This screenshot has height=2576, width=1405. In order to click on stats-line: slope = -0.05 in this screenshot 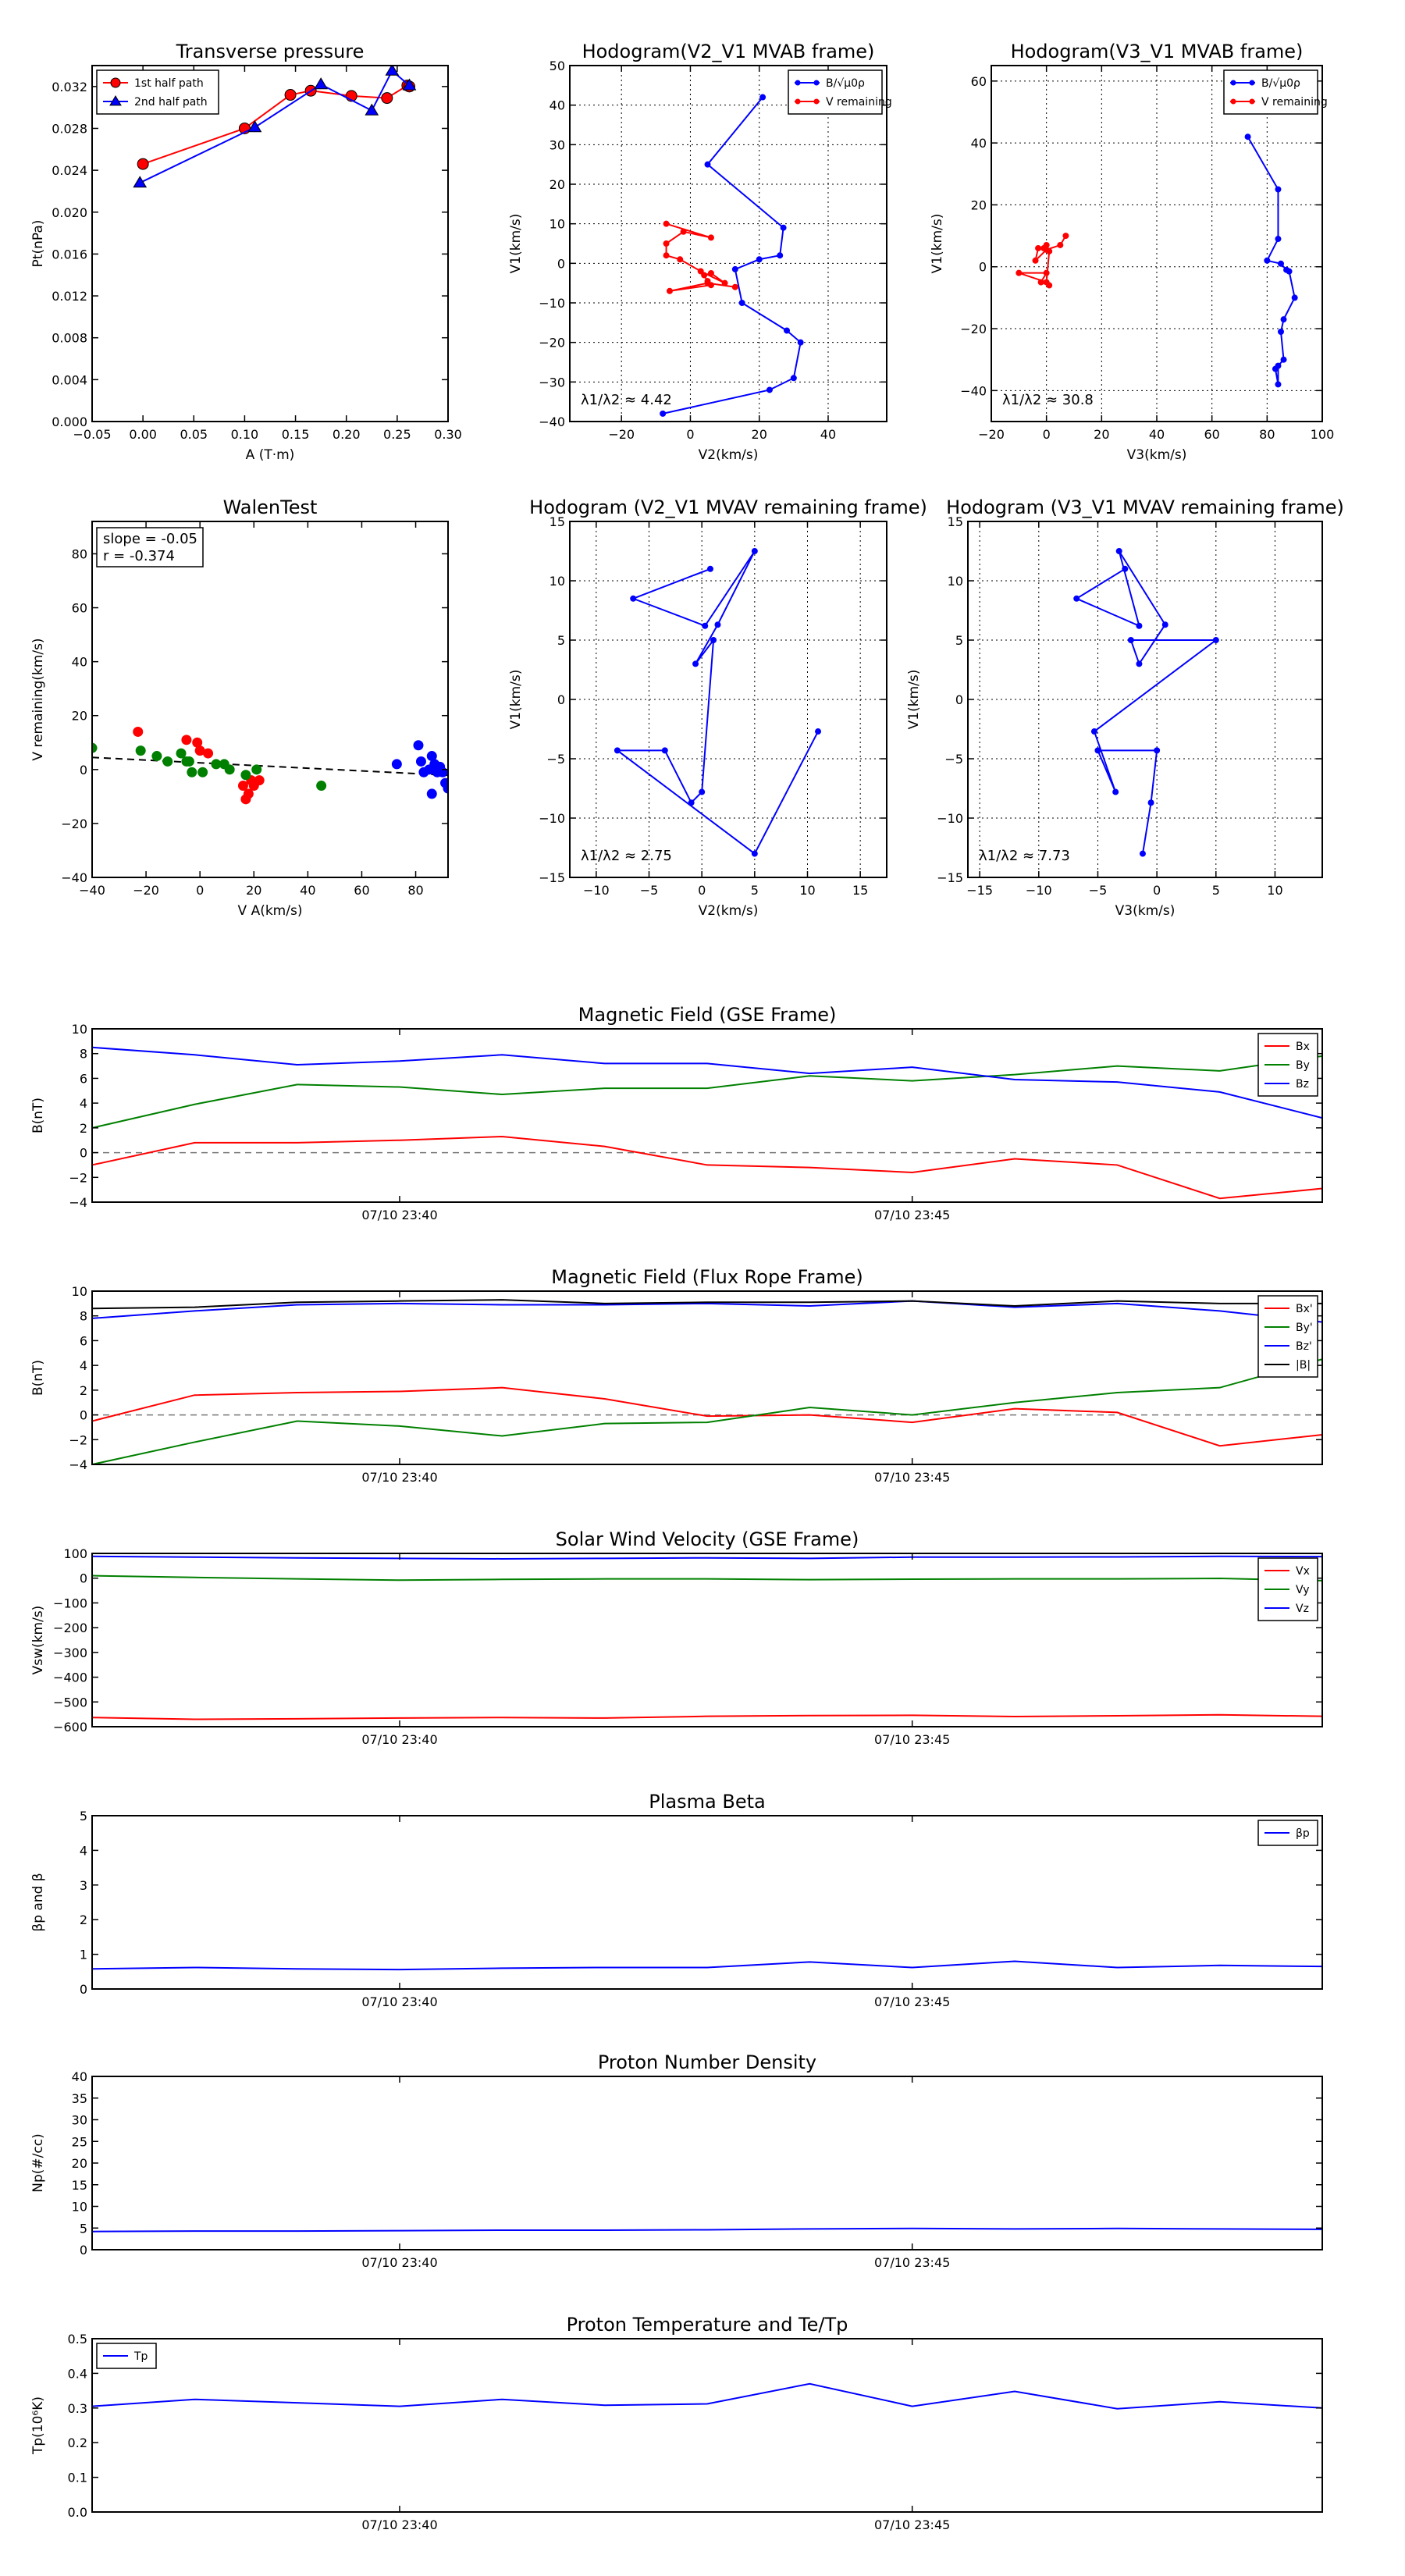, I will do `click(150, 539)`.